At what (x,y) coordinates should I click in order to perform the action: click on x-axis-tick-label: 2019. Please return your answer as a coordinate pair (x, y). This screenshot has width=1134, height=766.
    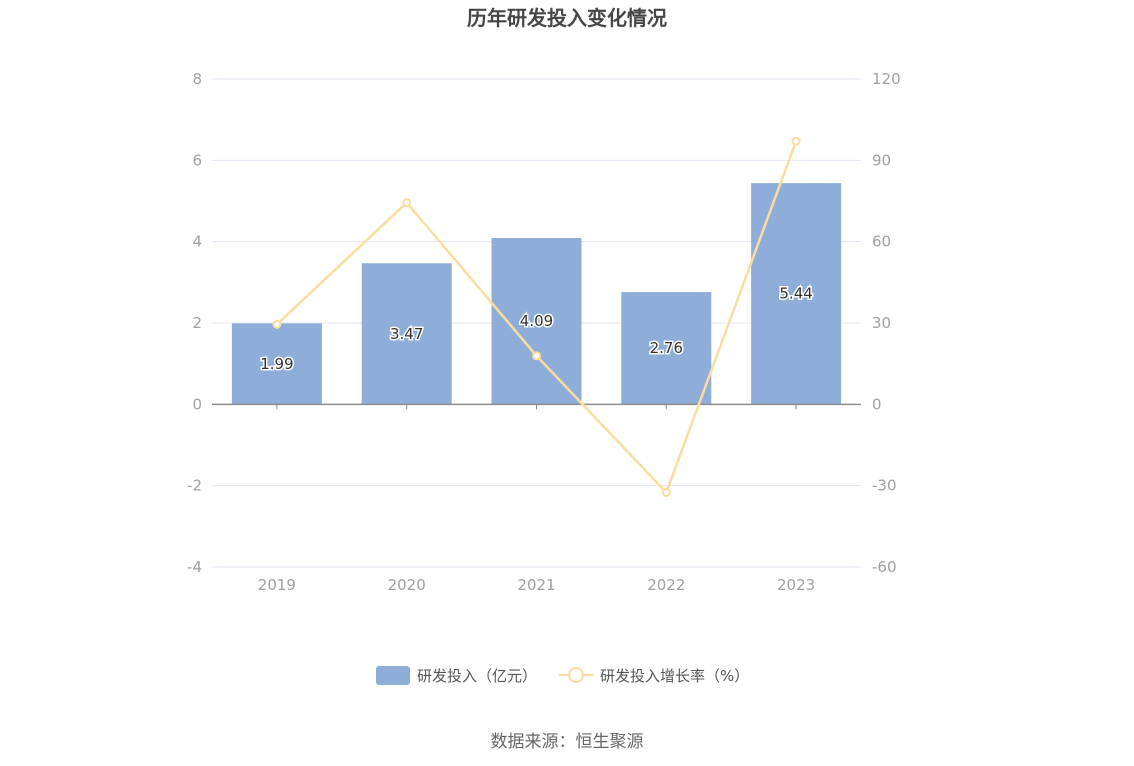
    Looking at the image, I should click on (277, 585).